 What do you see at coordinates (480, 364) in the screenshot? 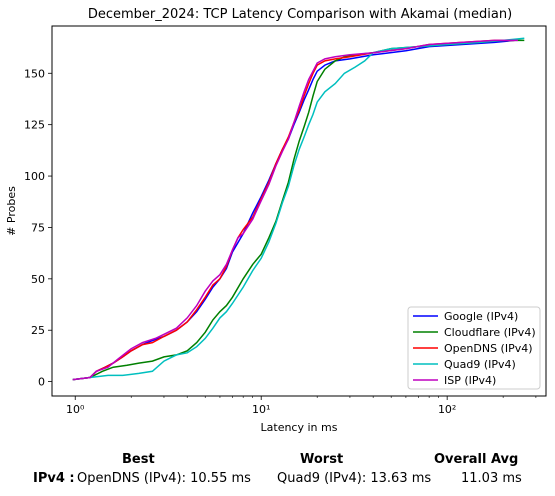
I see `legend-entry: Quad9 (IPv4)` at bounding box center [480, 364].